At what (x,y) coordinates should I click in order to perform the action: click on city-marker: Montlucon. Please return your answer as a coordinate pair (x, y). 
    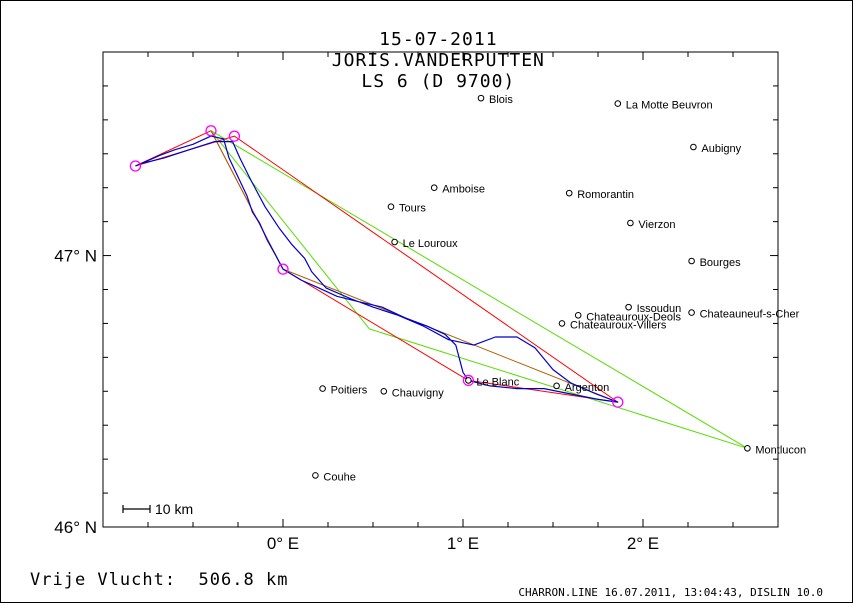
    Looking at the image, I should click on (775, 450).